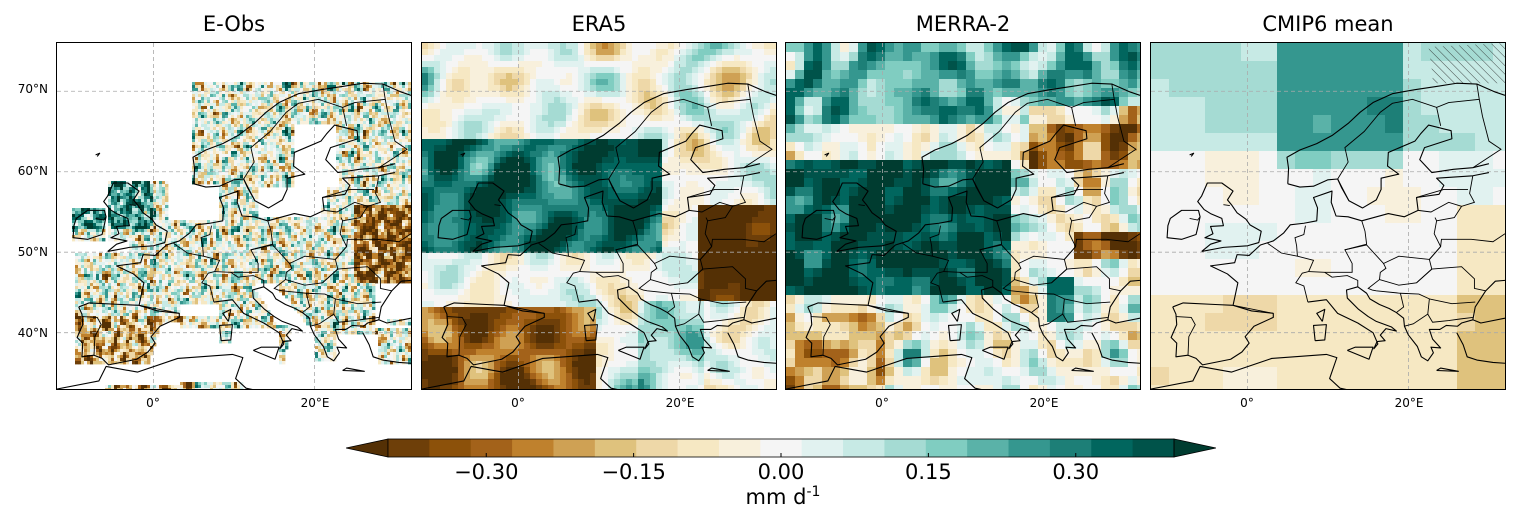 This screenshot has width=1523, height=524. I want to click on y-tick-40n: 40°N, so click(32, 333).